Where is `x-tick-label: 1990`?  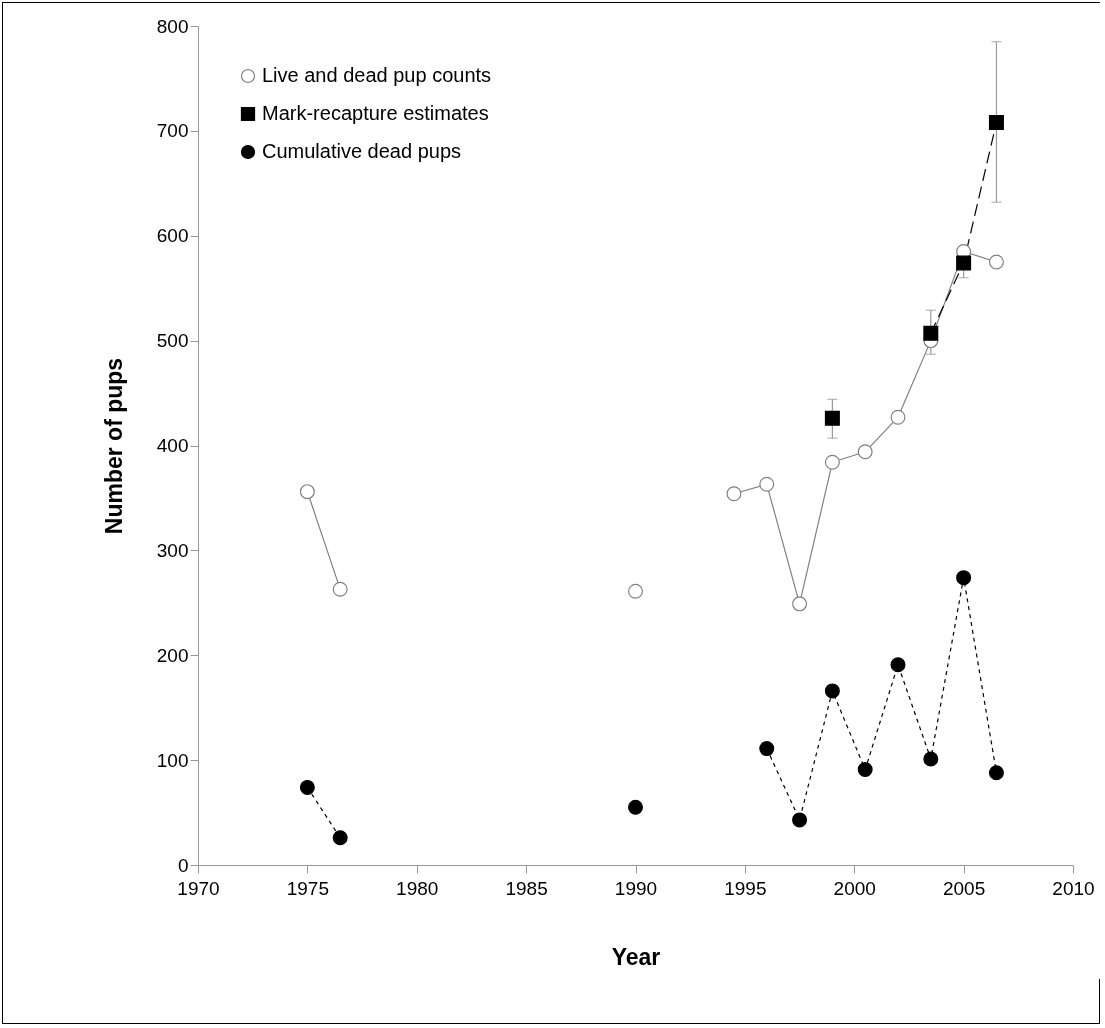
x-tick-label: 1990 is located at coordinates (636, 888).